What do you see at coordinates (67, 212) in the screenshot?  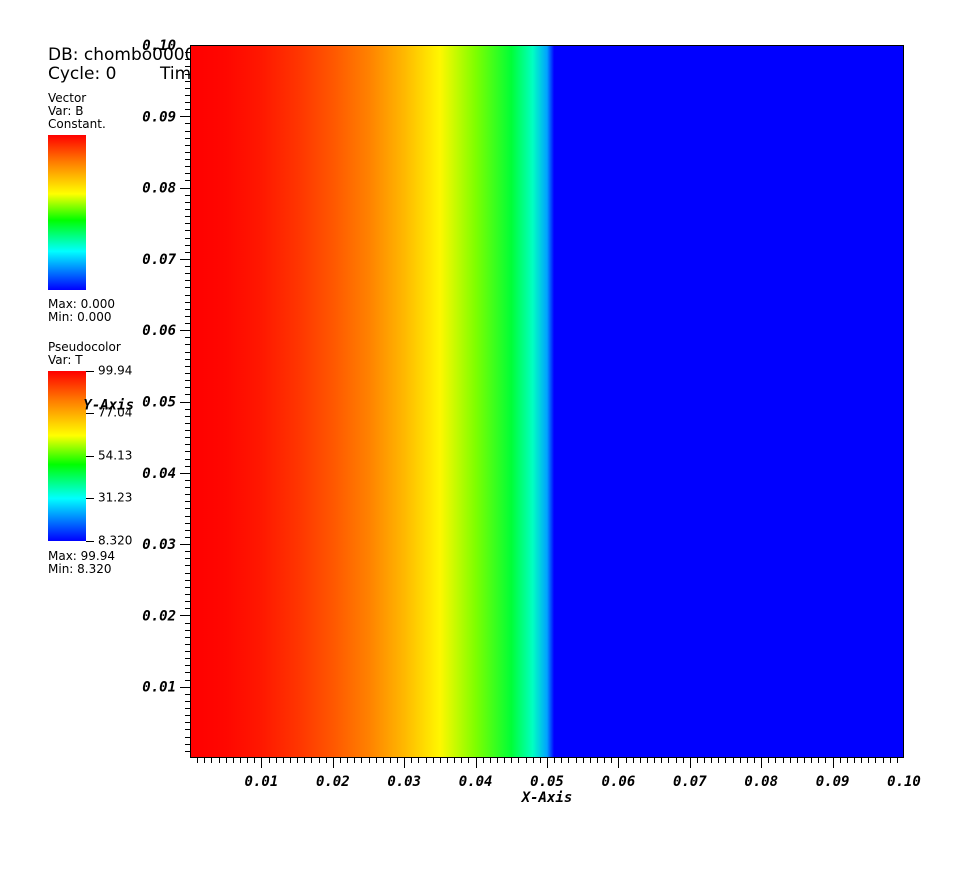 I see `vector-colorbar` at bounding box center [67, 212].